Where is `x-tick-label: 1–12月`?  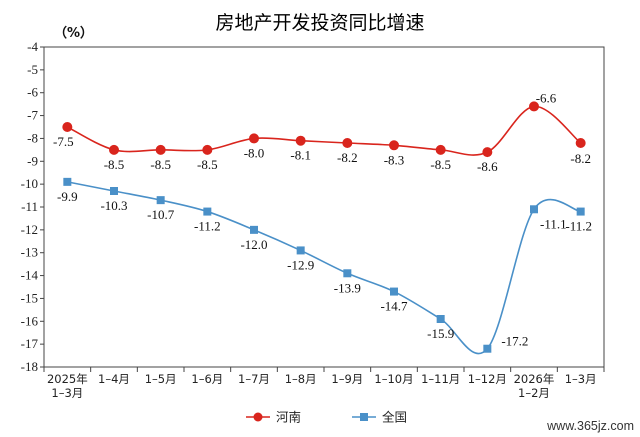
x-tick-label: 1–12月 is located at coordinates (487, 379).